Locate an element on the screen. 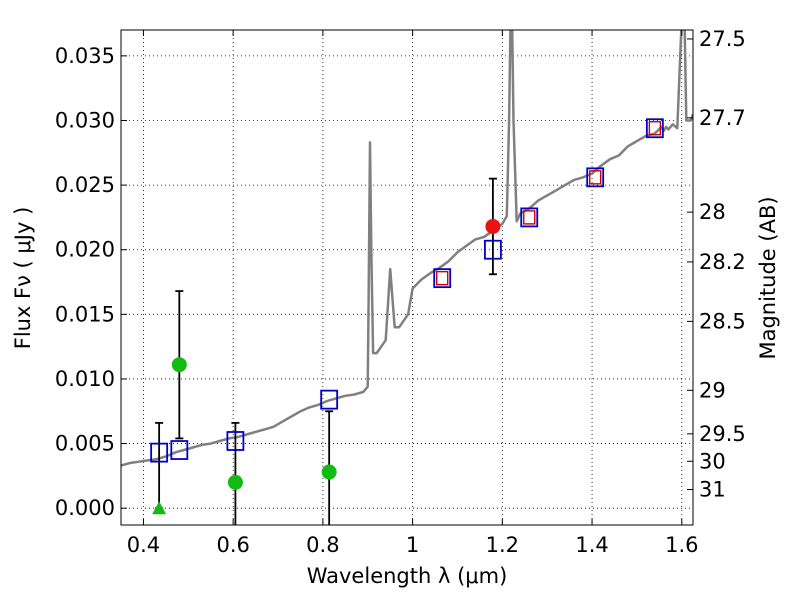 This screenshot has width=800, height=600. x-tick-label: 0.4 is located at coordinates (143, 545).